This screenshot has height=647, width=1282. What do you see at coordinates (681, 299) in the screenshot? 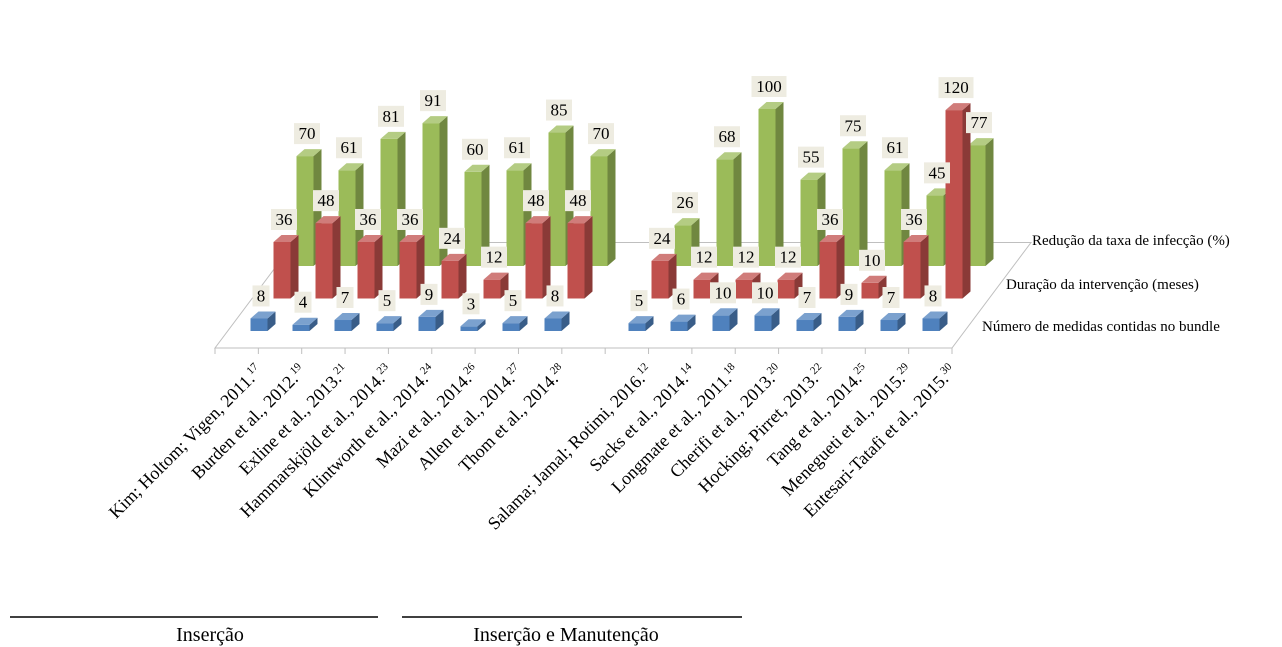
I see `svg-text: 6` at bounding box center [681, 299].